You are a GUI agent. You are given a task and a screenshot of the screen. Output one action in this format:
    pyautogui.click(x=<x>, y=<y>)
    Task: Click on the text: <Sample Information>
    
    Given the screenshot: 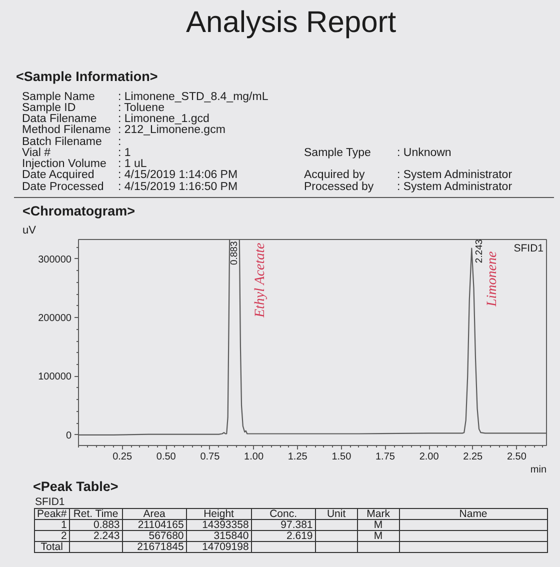 What is the action you would take?
    pyautogui.click(x=87, y=77)
    